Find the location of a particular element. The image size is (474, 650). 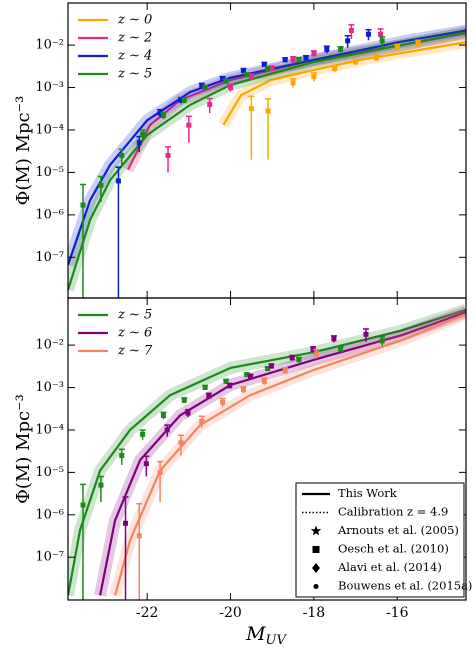

legend-label: Arnouts et al. (2005) is located at coordinates (398, 530).